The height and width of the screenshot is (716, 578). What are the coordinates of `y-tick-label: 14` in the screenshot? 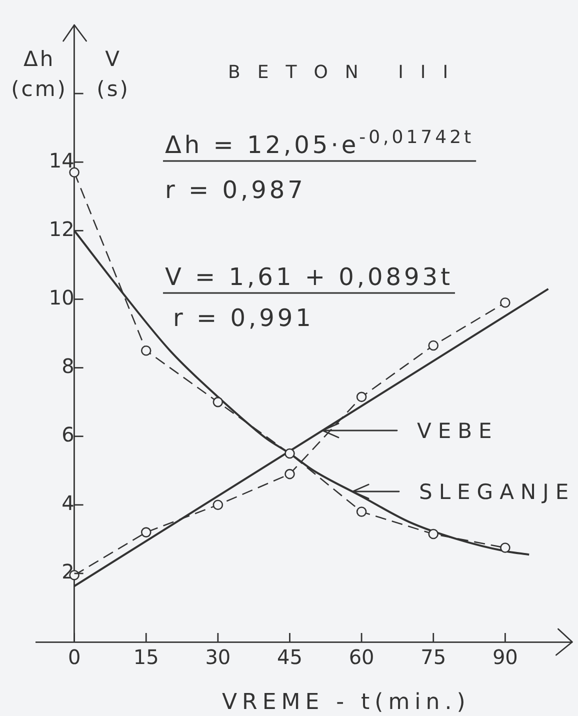 It's located at (61, 160).